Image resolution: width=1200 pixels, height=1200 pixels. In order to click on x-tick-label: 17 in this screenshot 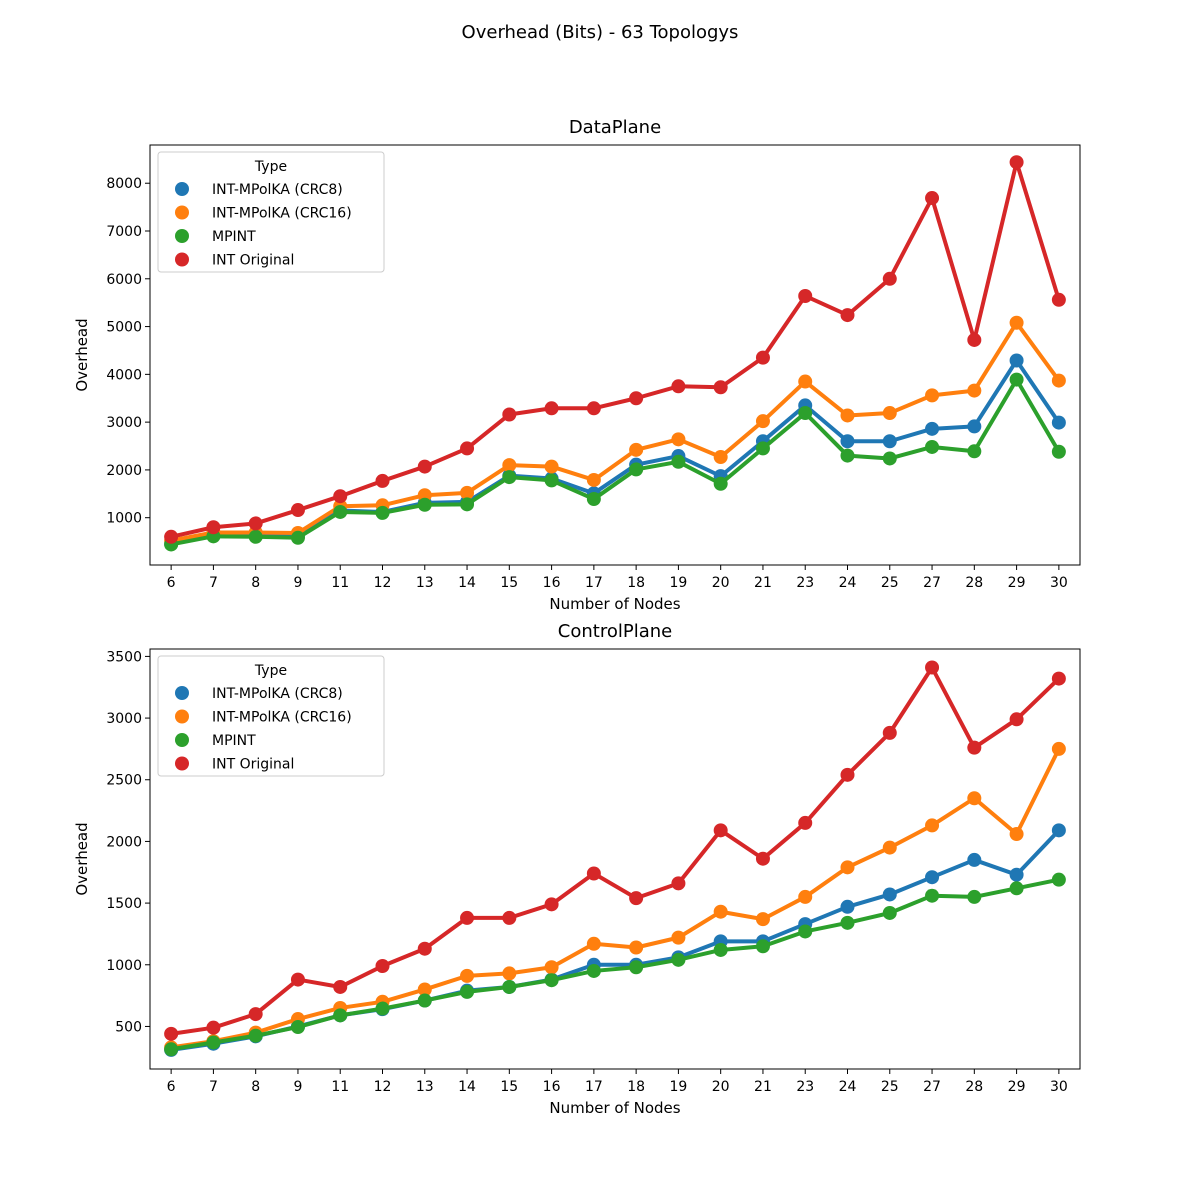, I will do `click(594, 583)`.